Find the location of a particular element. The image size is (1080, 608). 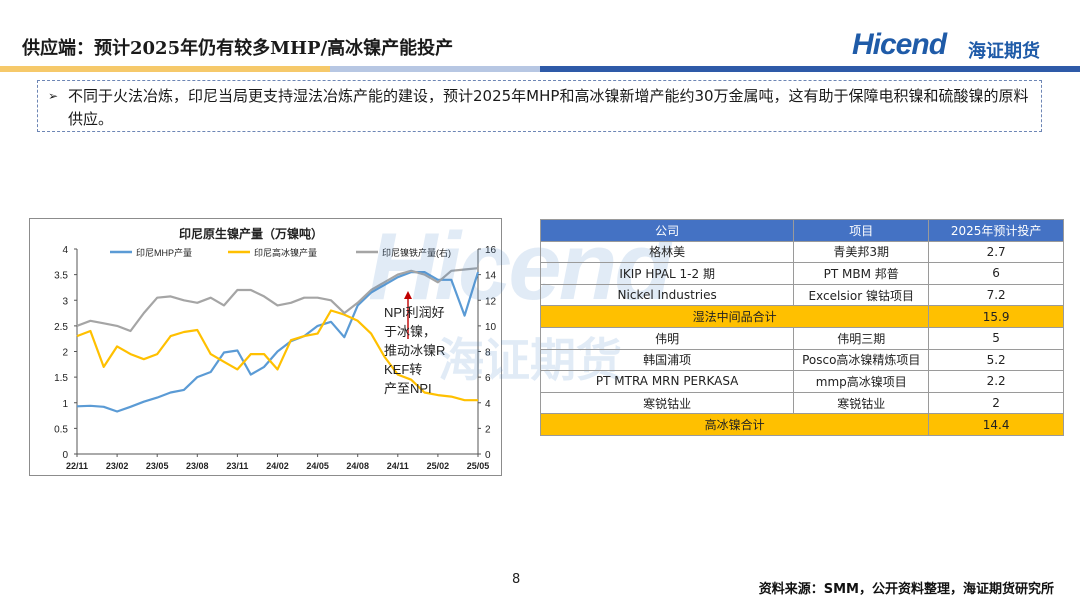

source-note: 资料来源：SMM，公开资料整理，海证期货研究所 is located at coordinates (906, 589).